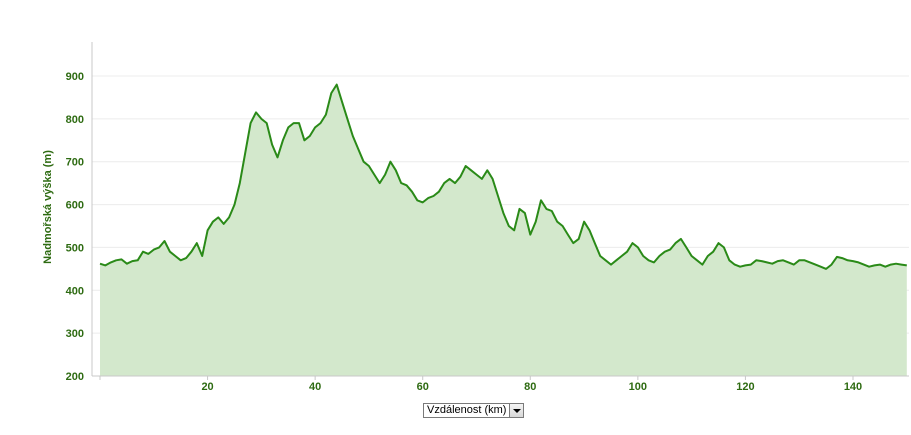  Describe the element at coordinates (75, 163) in the screenshot. I see `y-tick-label: 700` at that location.